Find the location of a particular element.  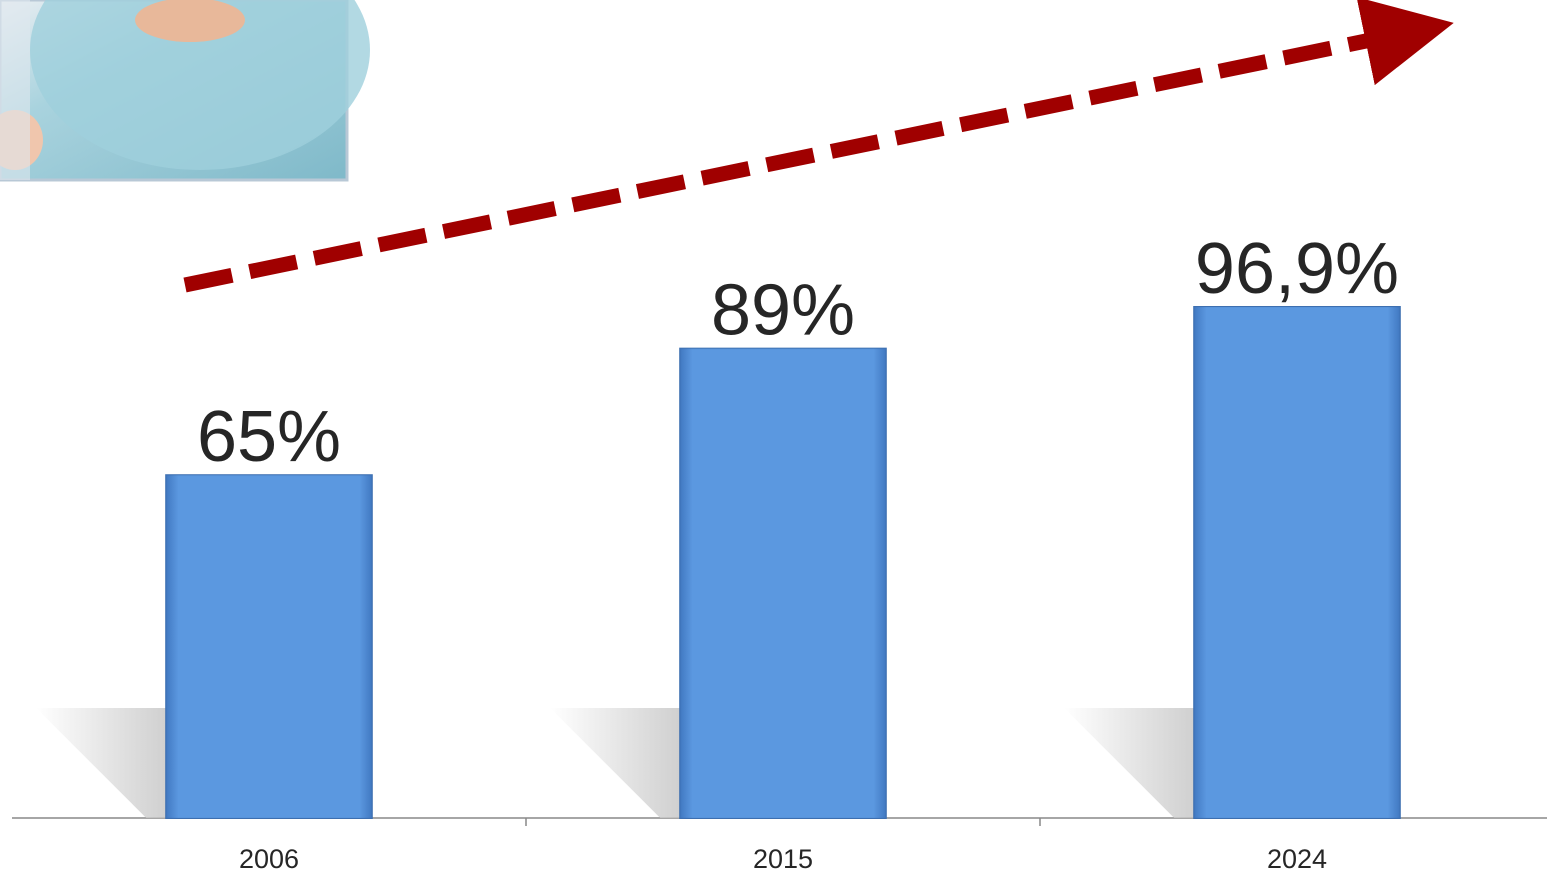

x-tick-label: 2024 is located at coordinates (1297, 858).